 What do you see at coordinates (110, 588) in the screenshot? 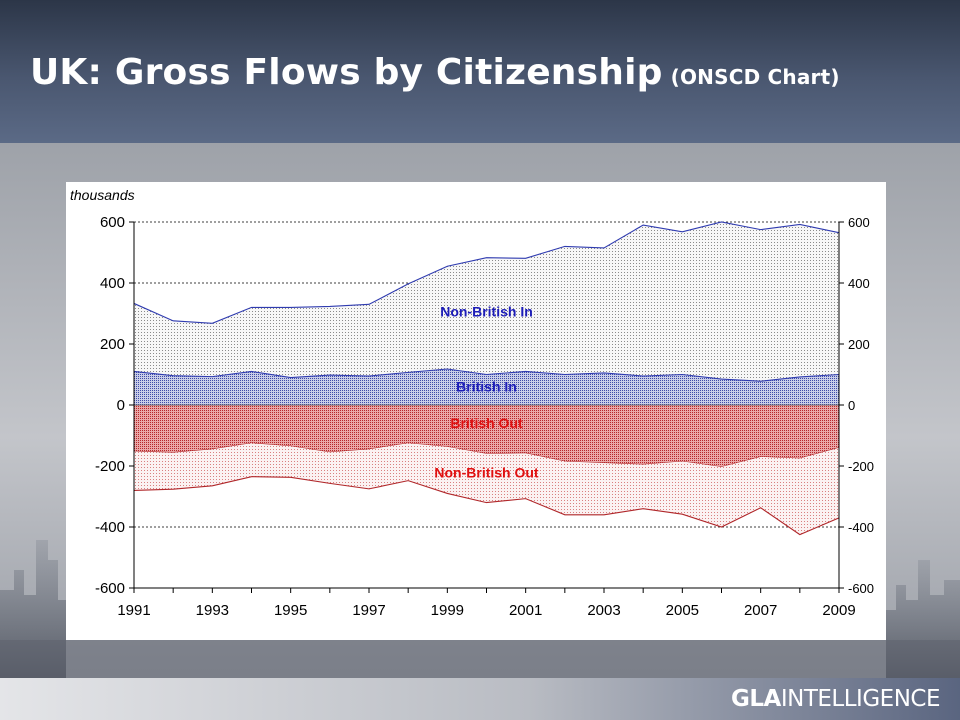
I see `y-tick-label-left: -600` at bounding box center [110, 588].